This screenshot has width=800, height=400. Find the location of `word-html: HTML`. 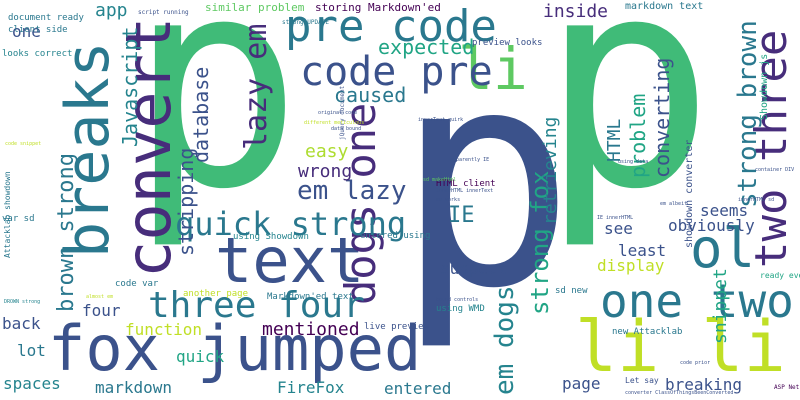

word-html: HTML is located at coordinates (614, 140).